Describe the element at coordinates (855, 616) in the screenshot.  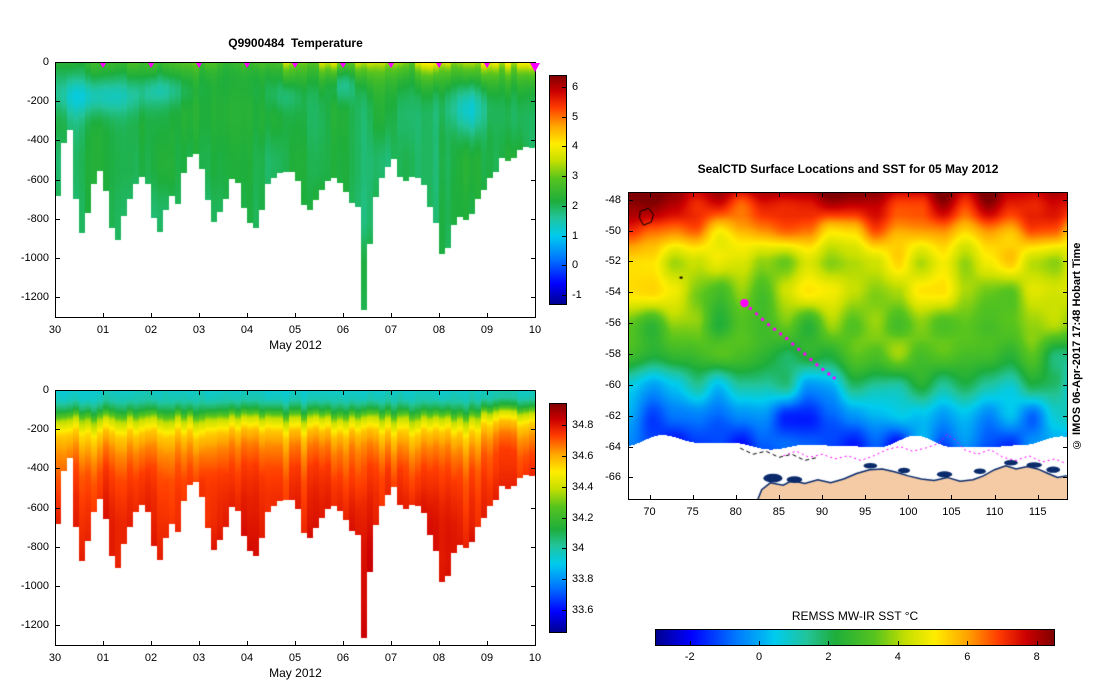
I see `map-colorbar-label: REMSS MW-IR SST °C` at that location.